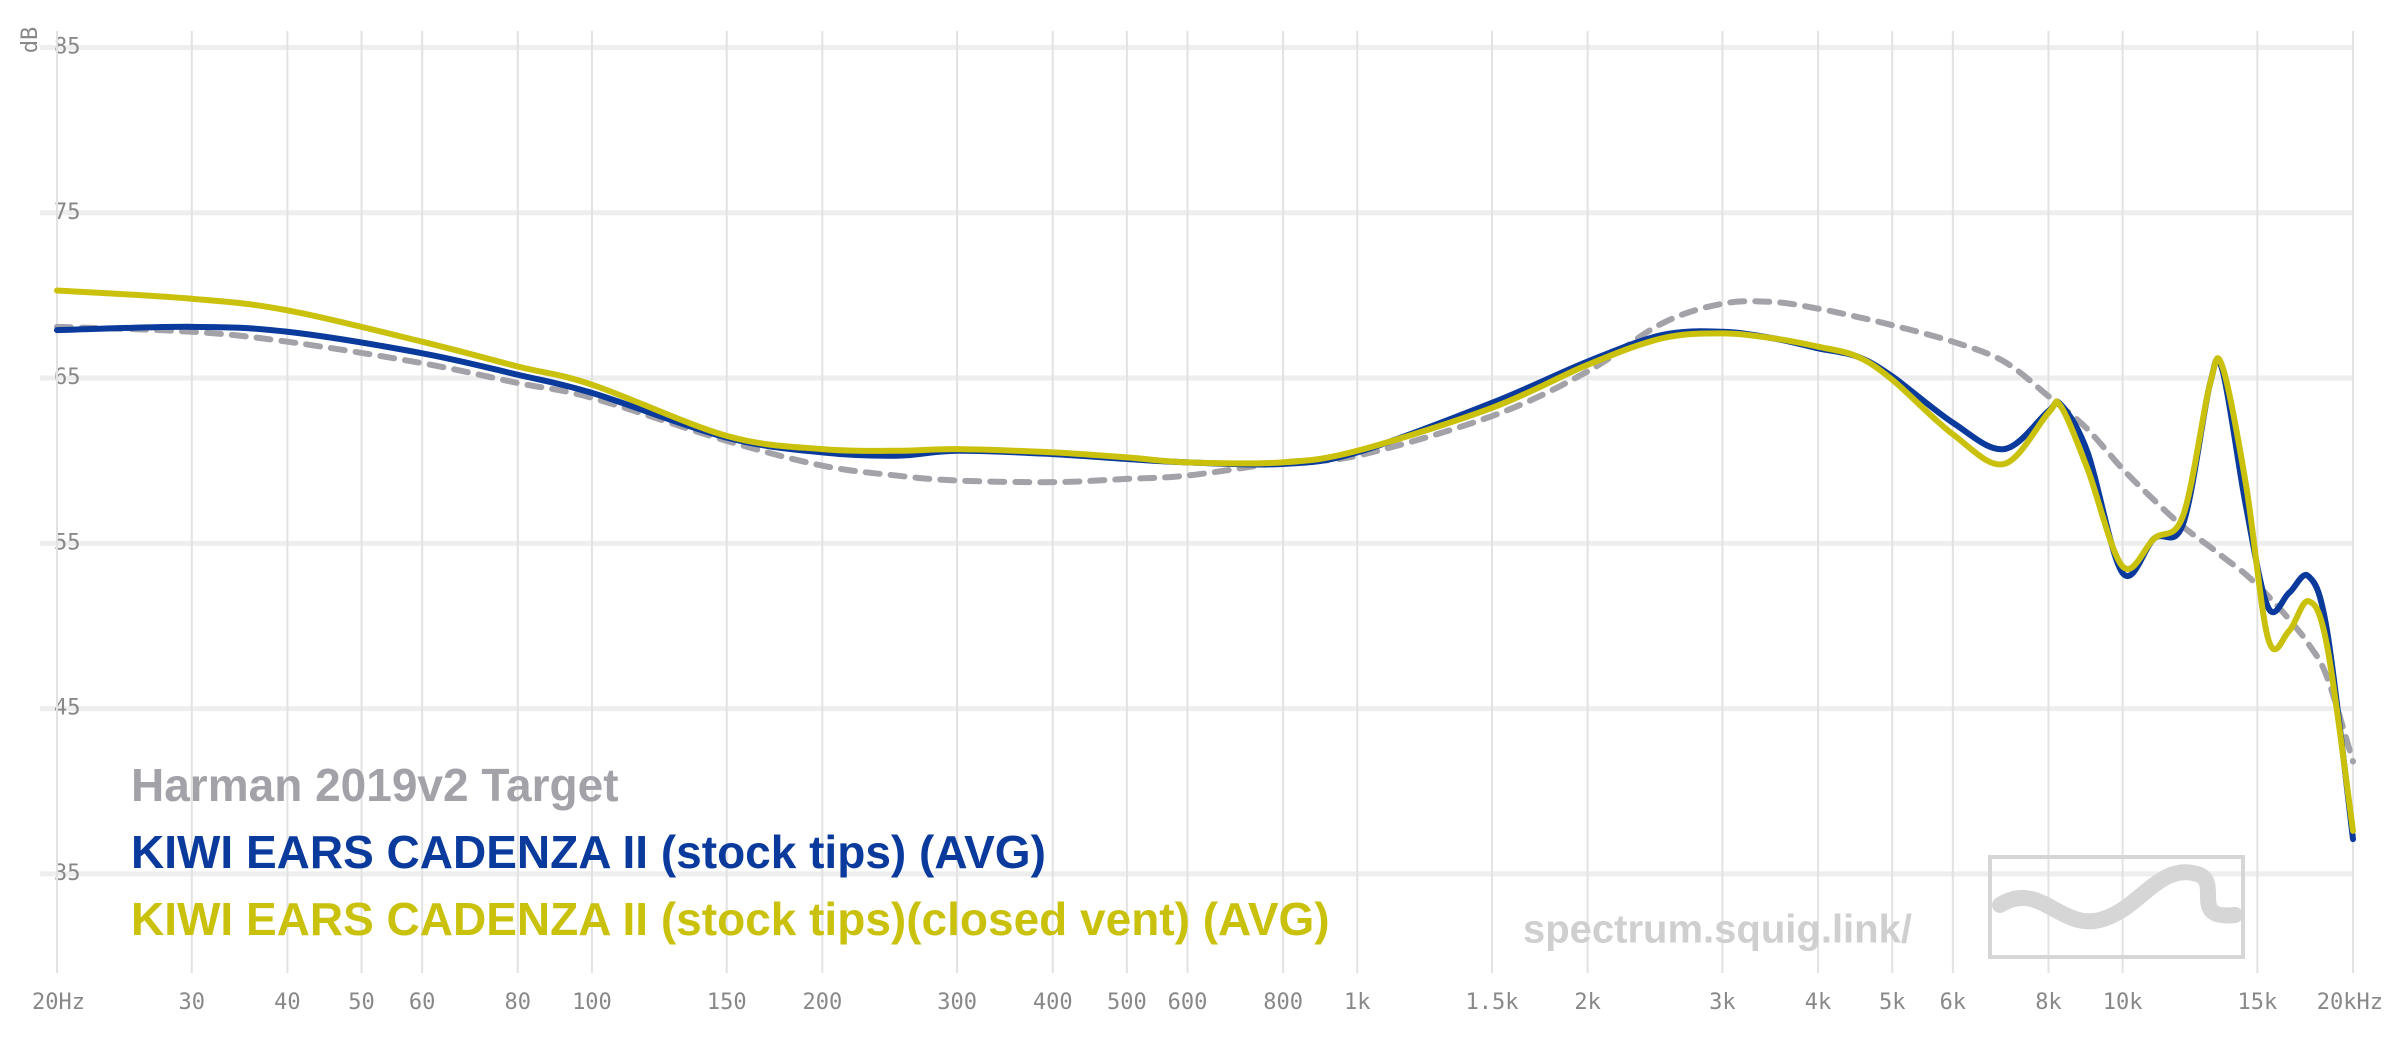  I want to click on x-tick-label: 50, so click(361, 1002).